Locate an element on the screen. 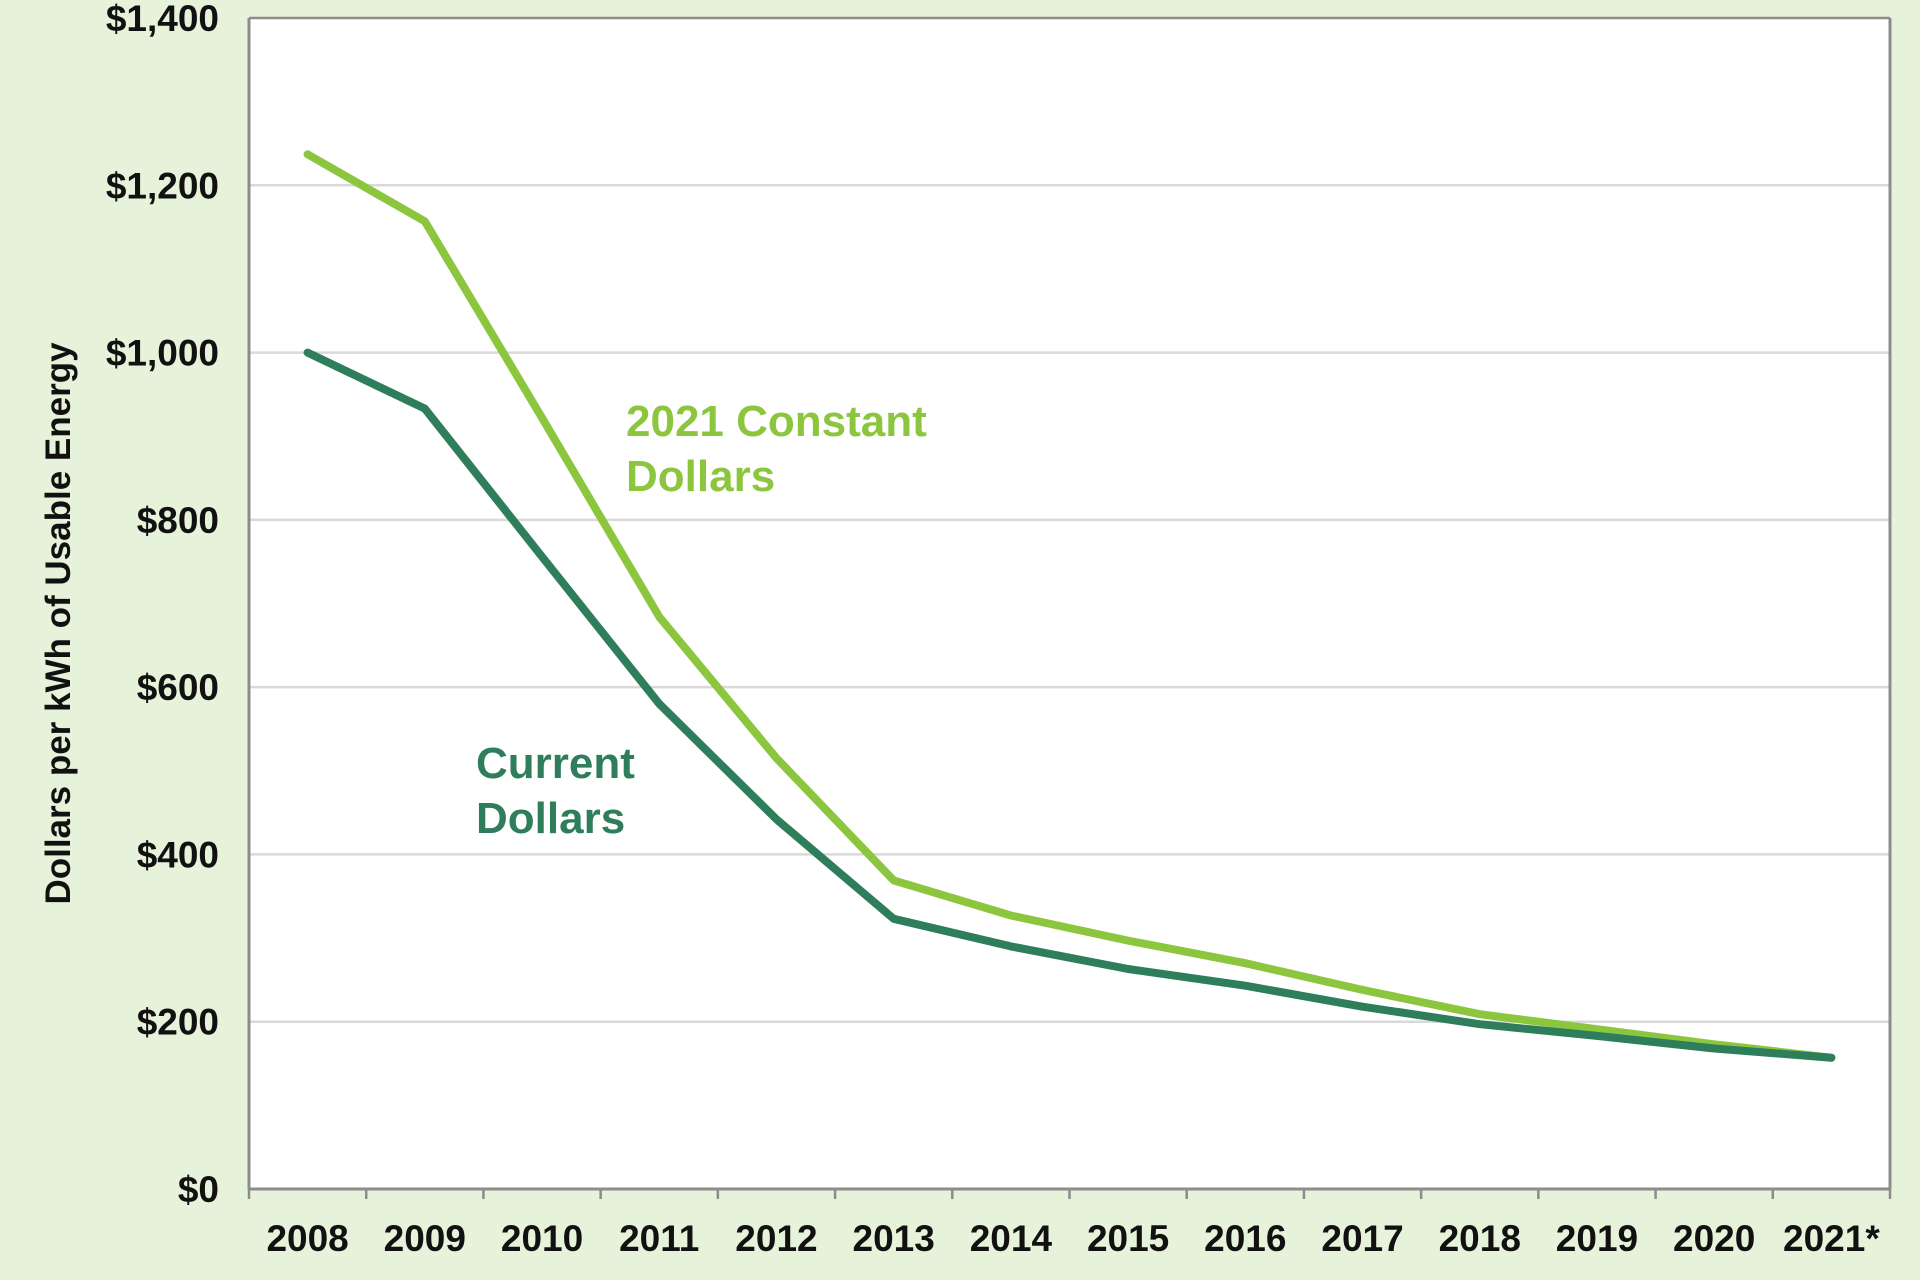 Image resolution: width=1920 pixels, height=1280 pixels. y-tick-label: $0 is located at coordinates (198, 1189).